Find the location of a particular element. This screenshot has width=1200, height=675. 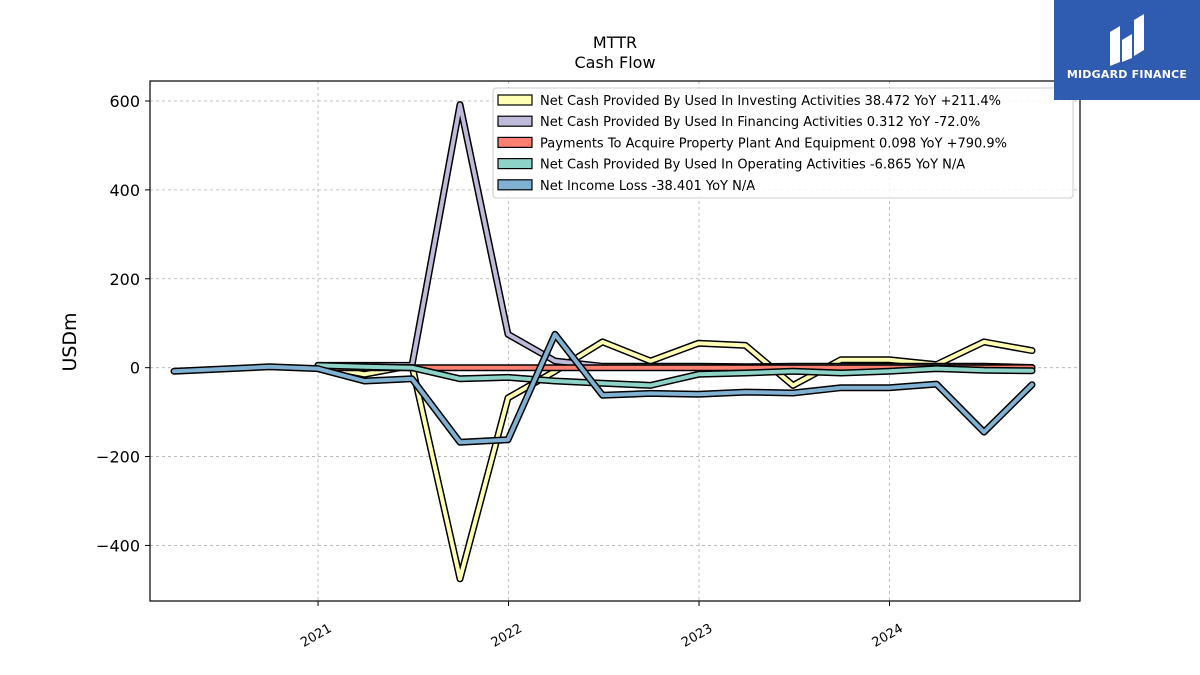

x-tick-label: 2024 is located at coordinates (888, 636).